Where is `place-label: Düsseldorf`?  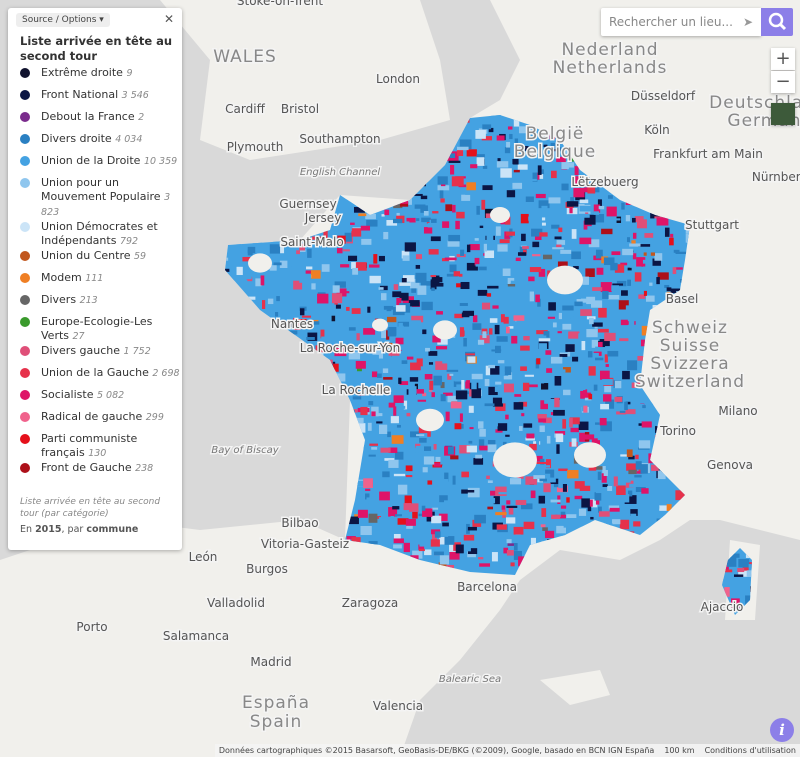
place-label: Düsseldorf is located at coordinates (663, 96).